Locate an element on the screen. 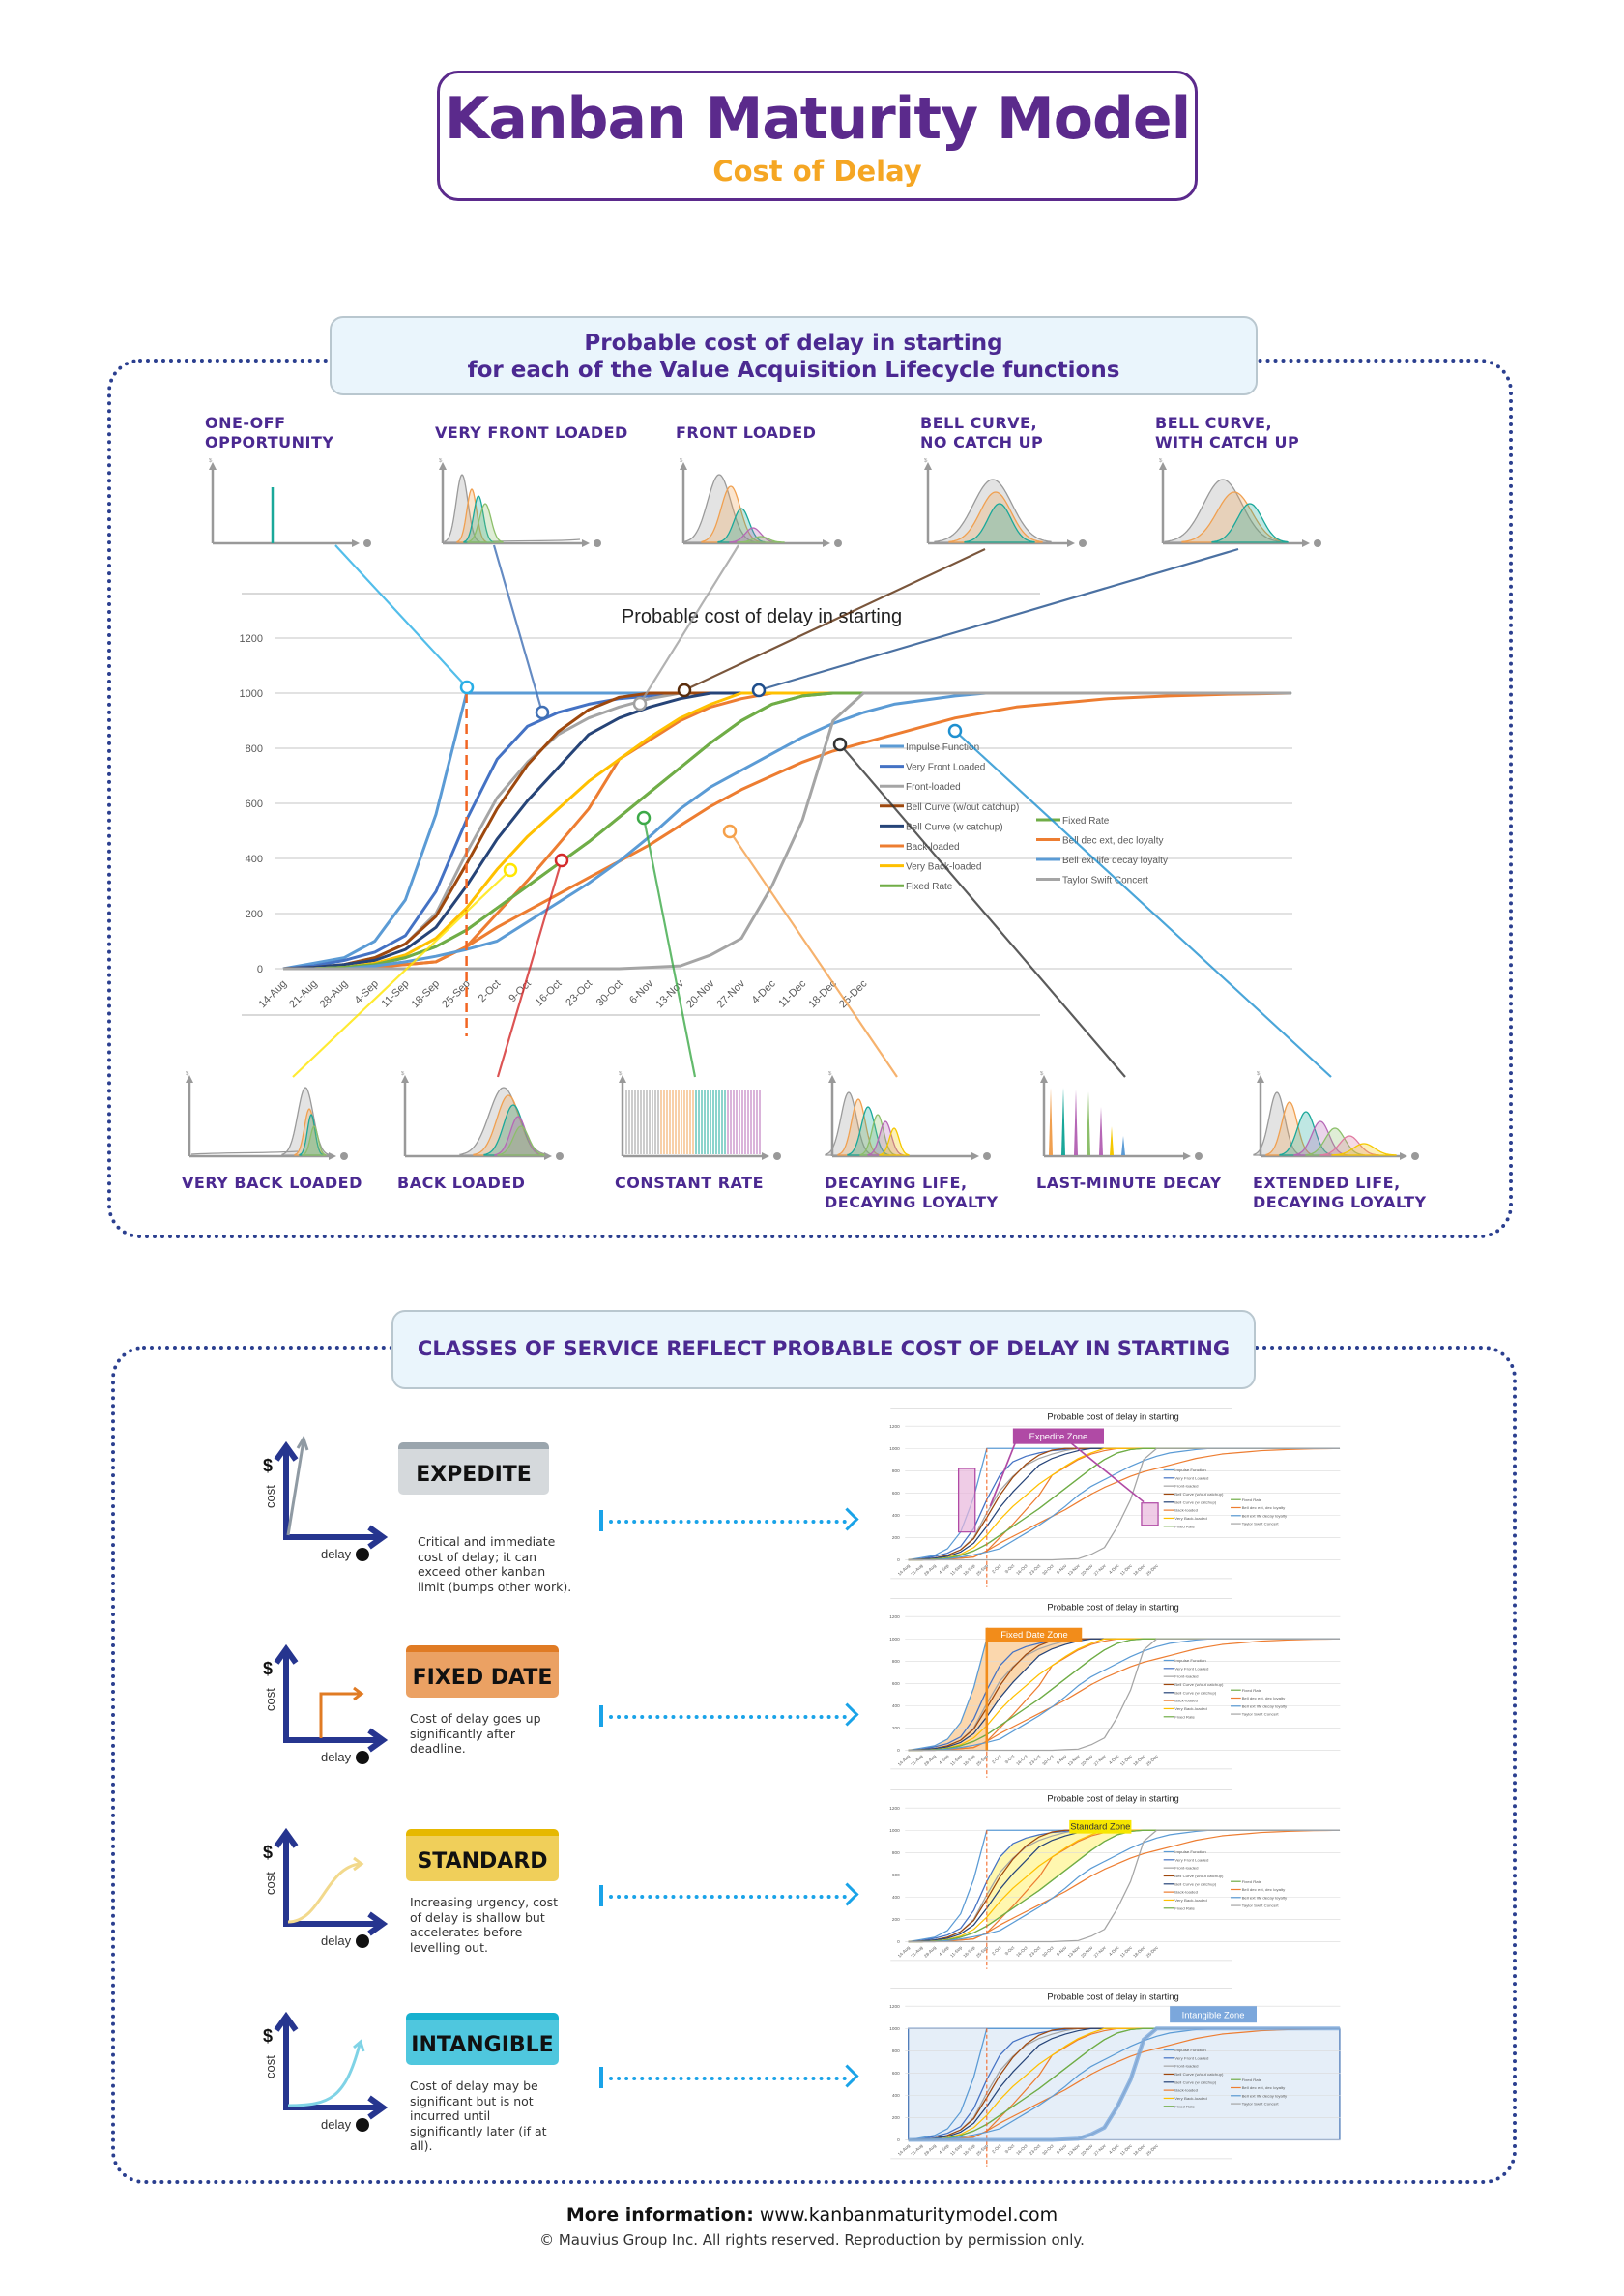 The image size is (1624, 2296). x-tick-label: 30-Oct is located at coordinates (1048, 1951).